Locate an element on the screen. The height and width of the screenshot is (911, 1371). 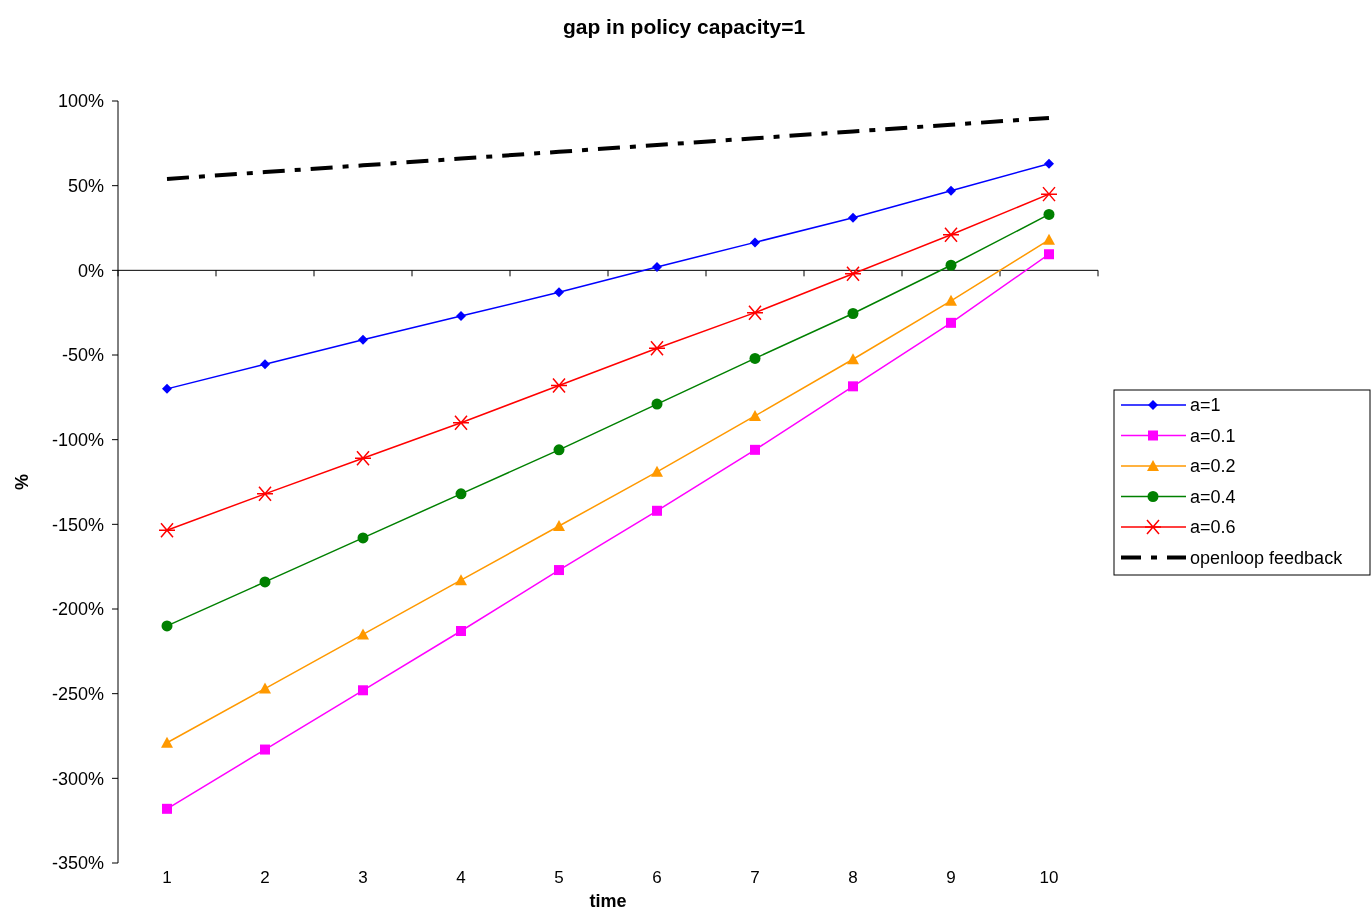
x-tick-label: 4 is located at coordinates (461, 877).